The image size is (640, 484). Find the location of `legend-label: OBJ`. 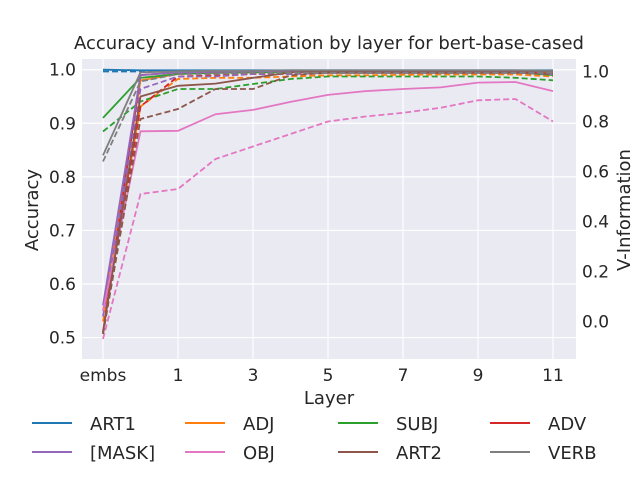

legend-label: OBJ is located at coordinates (259, 453).